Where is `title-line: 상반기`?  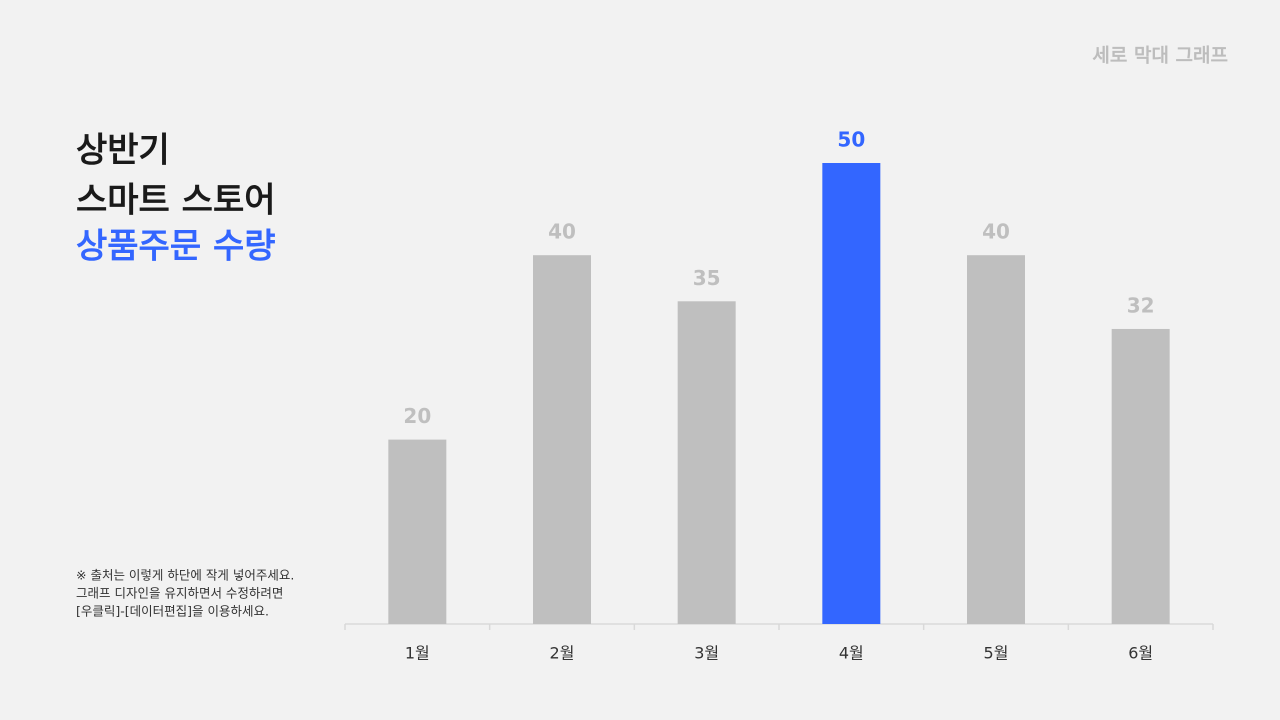
title-line: 상반기 is located at coordinates (123, 151).